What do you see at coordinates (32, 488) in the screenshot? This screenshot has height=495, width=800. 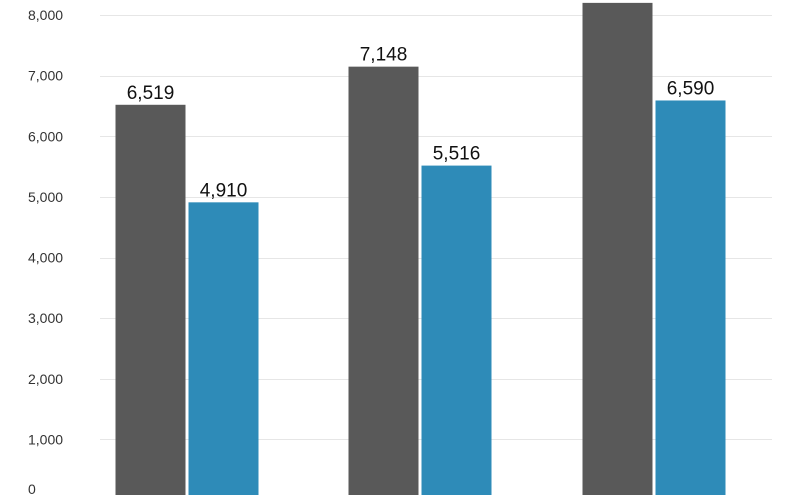 I see `y-tick-label: 0` at bounding box center [32, 488].